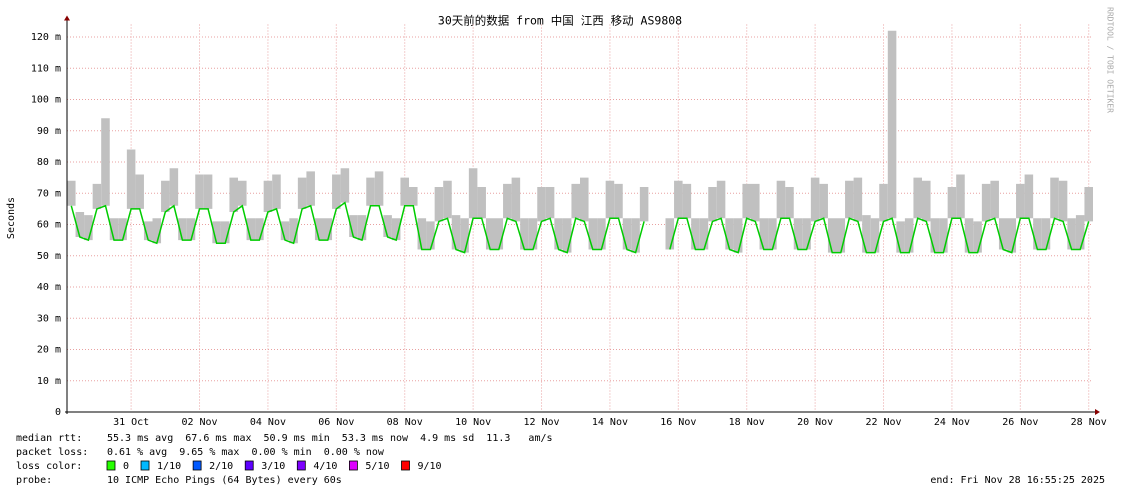 This screenshot has height=494, width=1121. What do you see at coordinates (747, 422) in the screenshot?
I see `x-tick-label: 18 Nov` at bounding box center [747, 422].